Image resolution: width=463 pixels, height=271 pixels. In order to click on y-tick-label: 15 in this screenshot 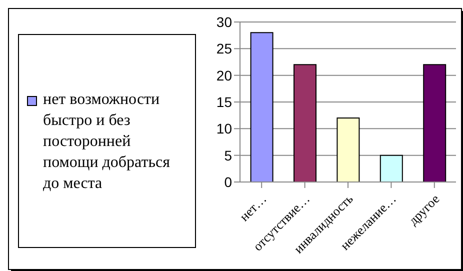, I will do `click(224, 102)`.